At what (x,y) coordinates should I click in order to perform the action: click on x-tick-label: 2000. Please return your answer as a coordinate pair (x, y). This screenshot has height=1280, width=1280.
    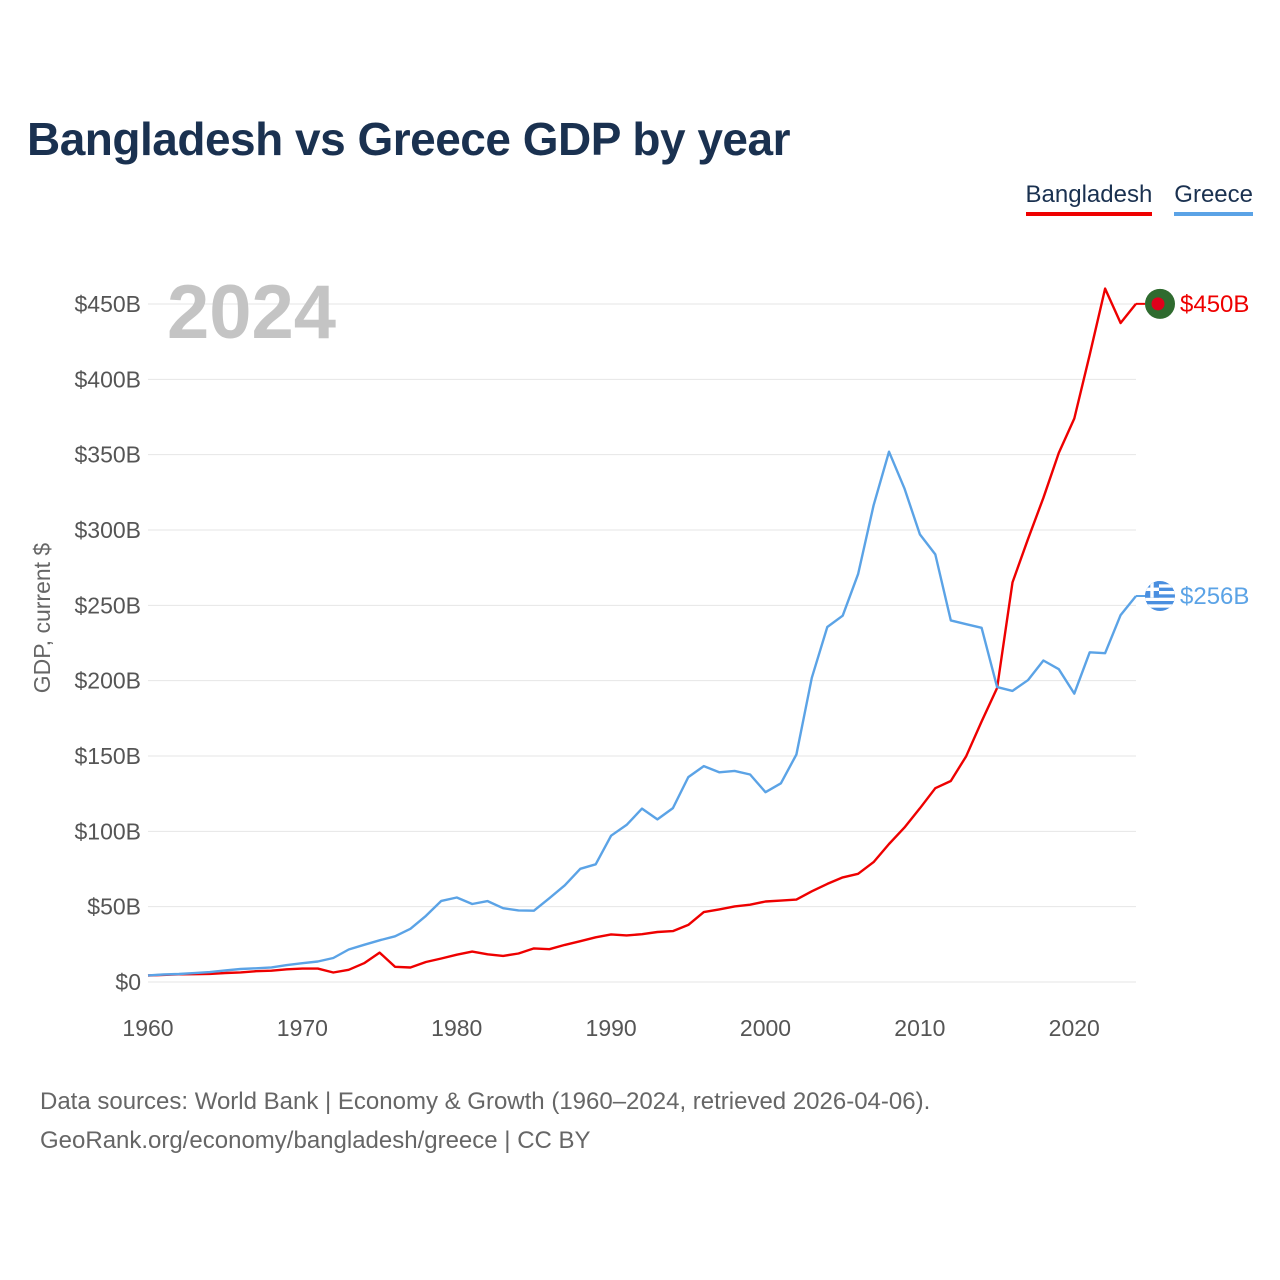
    Looking at the image, I should click on (765, 1028).